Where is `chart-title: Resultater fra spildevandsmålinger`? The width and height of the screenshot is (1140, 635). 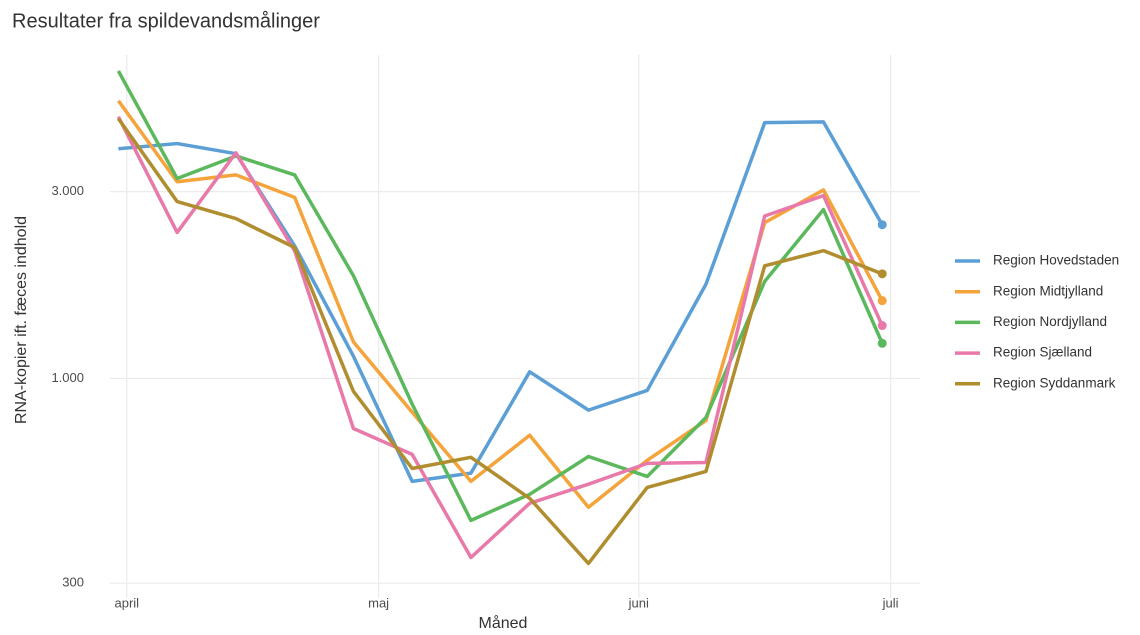
chart-title: Resultater fra spildevandsmålinger is located at coordinates (166, 21).